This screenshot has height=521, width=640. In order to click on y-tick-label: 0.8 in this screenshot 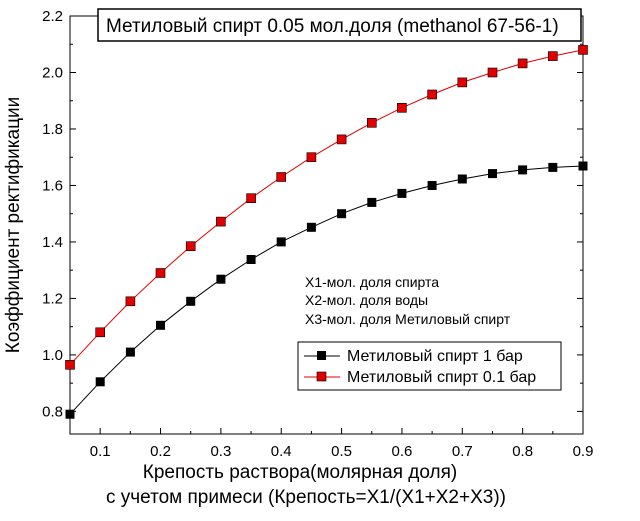, I will do `click(52, 411)`.